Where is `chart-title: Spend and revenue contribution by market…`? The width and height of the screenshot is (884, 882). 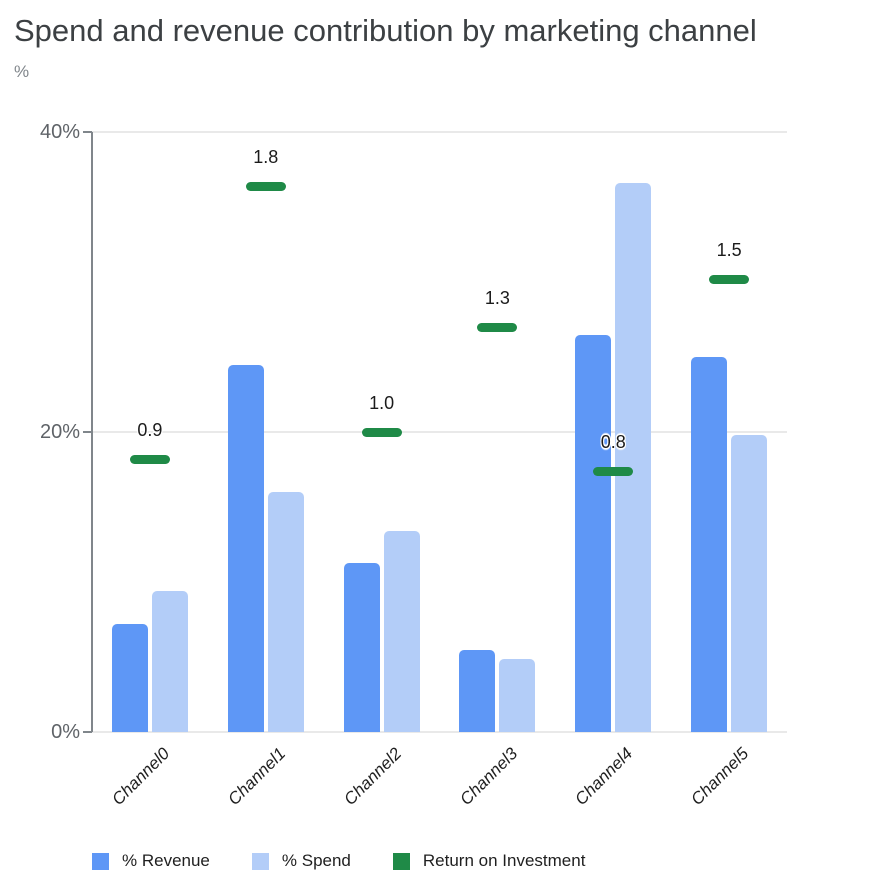
chart-title: Spend and revenue contribution by market… is located at coordinates (385, 30).